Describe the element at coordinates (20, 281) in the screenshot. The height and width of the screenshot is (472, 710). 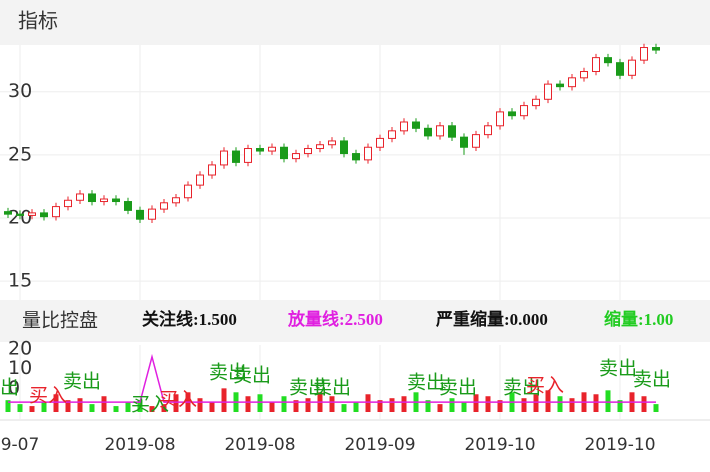
I see `y-tick-label: 15` at that location.